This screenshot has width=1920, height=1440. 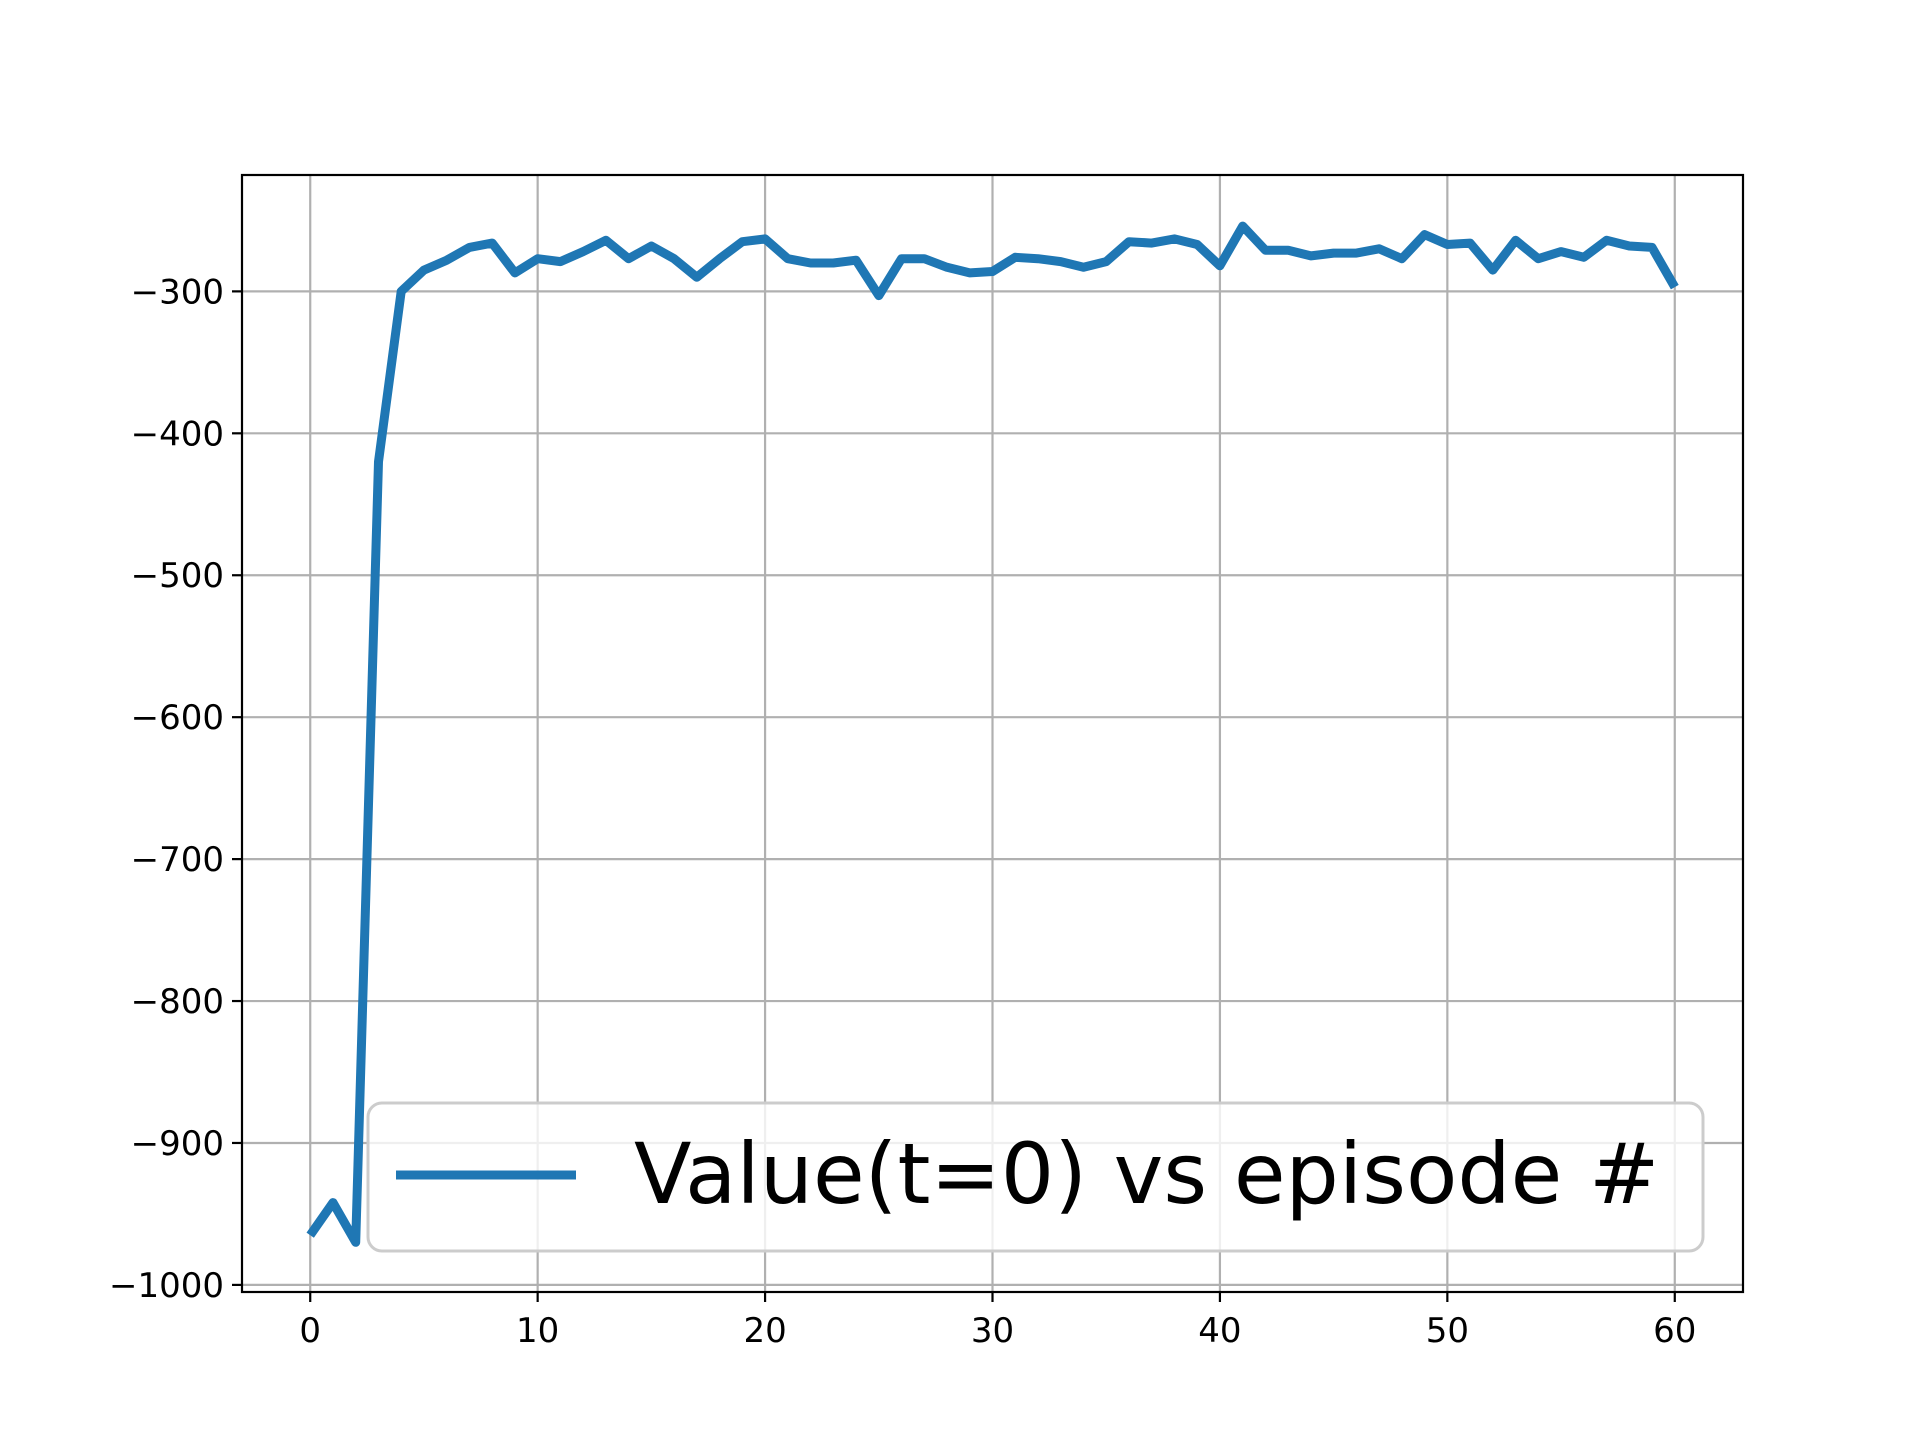 What do you see at coordinates (177, 576) in the screenshot?
I see `y-tick-label: −500` at bounding box center [177, 576].